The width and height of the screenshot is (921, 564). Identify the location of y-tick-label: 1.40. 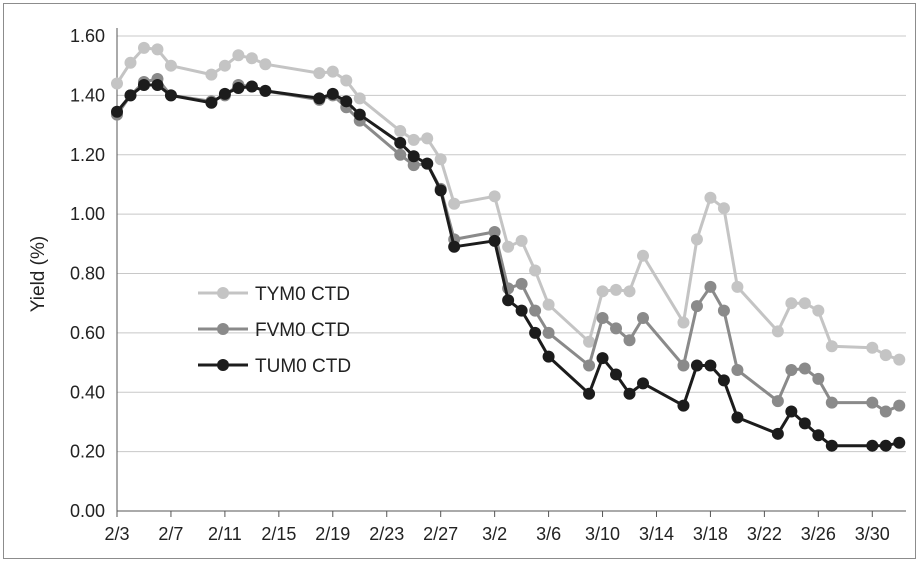
(87, 95).